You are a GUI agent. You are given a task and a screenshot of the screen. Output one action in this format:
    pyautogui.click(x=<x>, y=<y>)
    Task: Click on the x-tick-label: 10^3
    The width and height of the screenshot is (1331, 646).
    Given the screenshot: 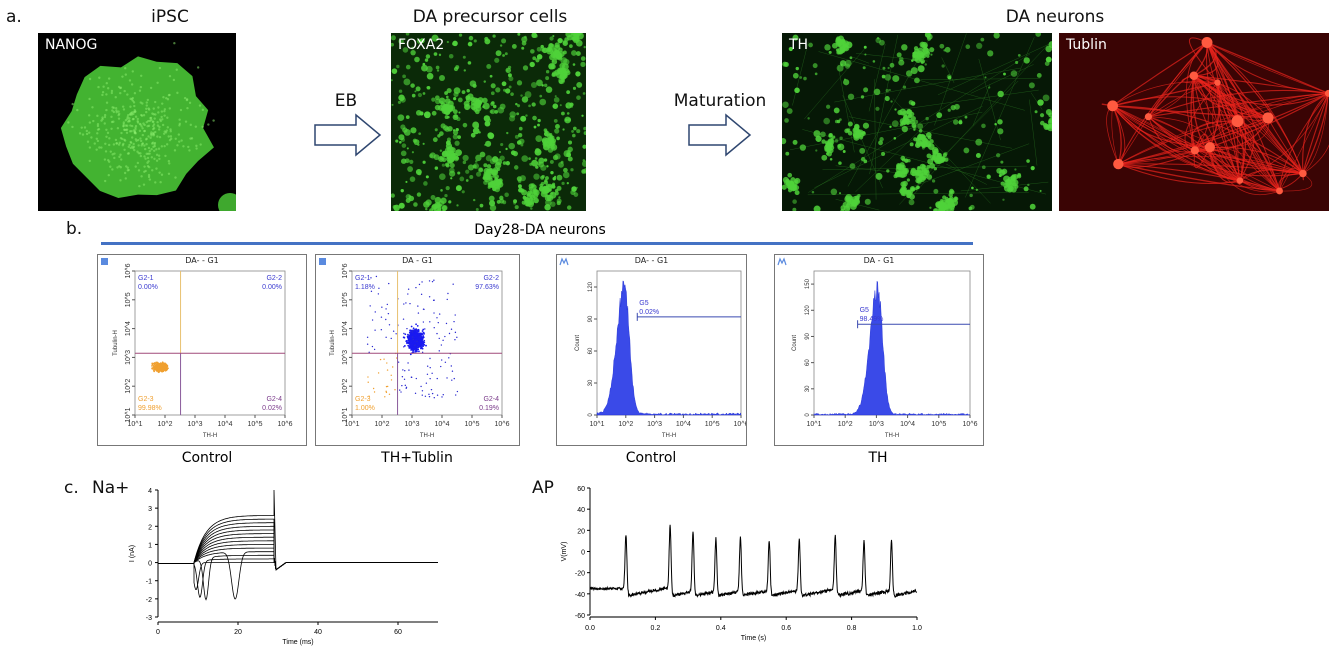 What is the action you would take?
    pyautogui.click(x=654, y=424)
    